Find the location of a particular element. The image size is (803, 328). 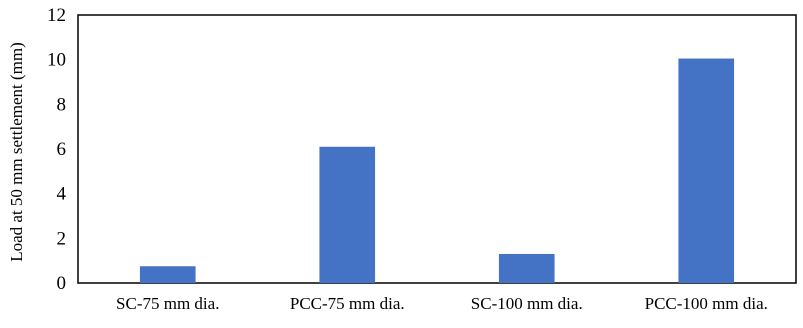

y-tick-label: 2 is located at coordinates (62, 238).